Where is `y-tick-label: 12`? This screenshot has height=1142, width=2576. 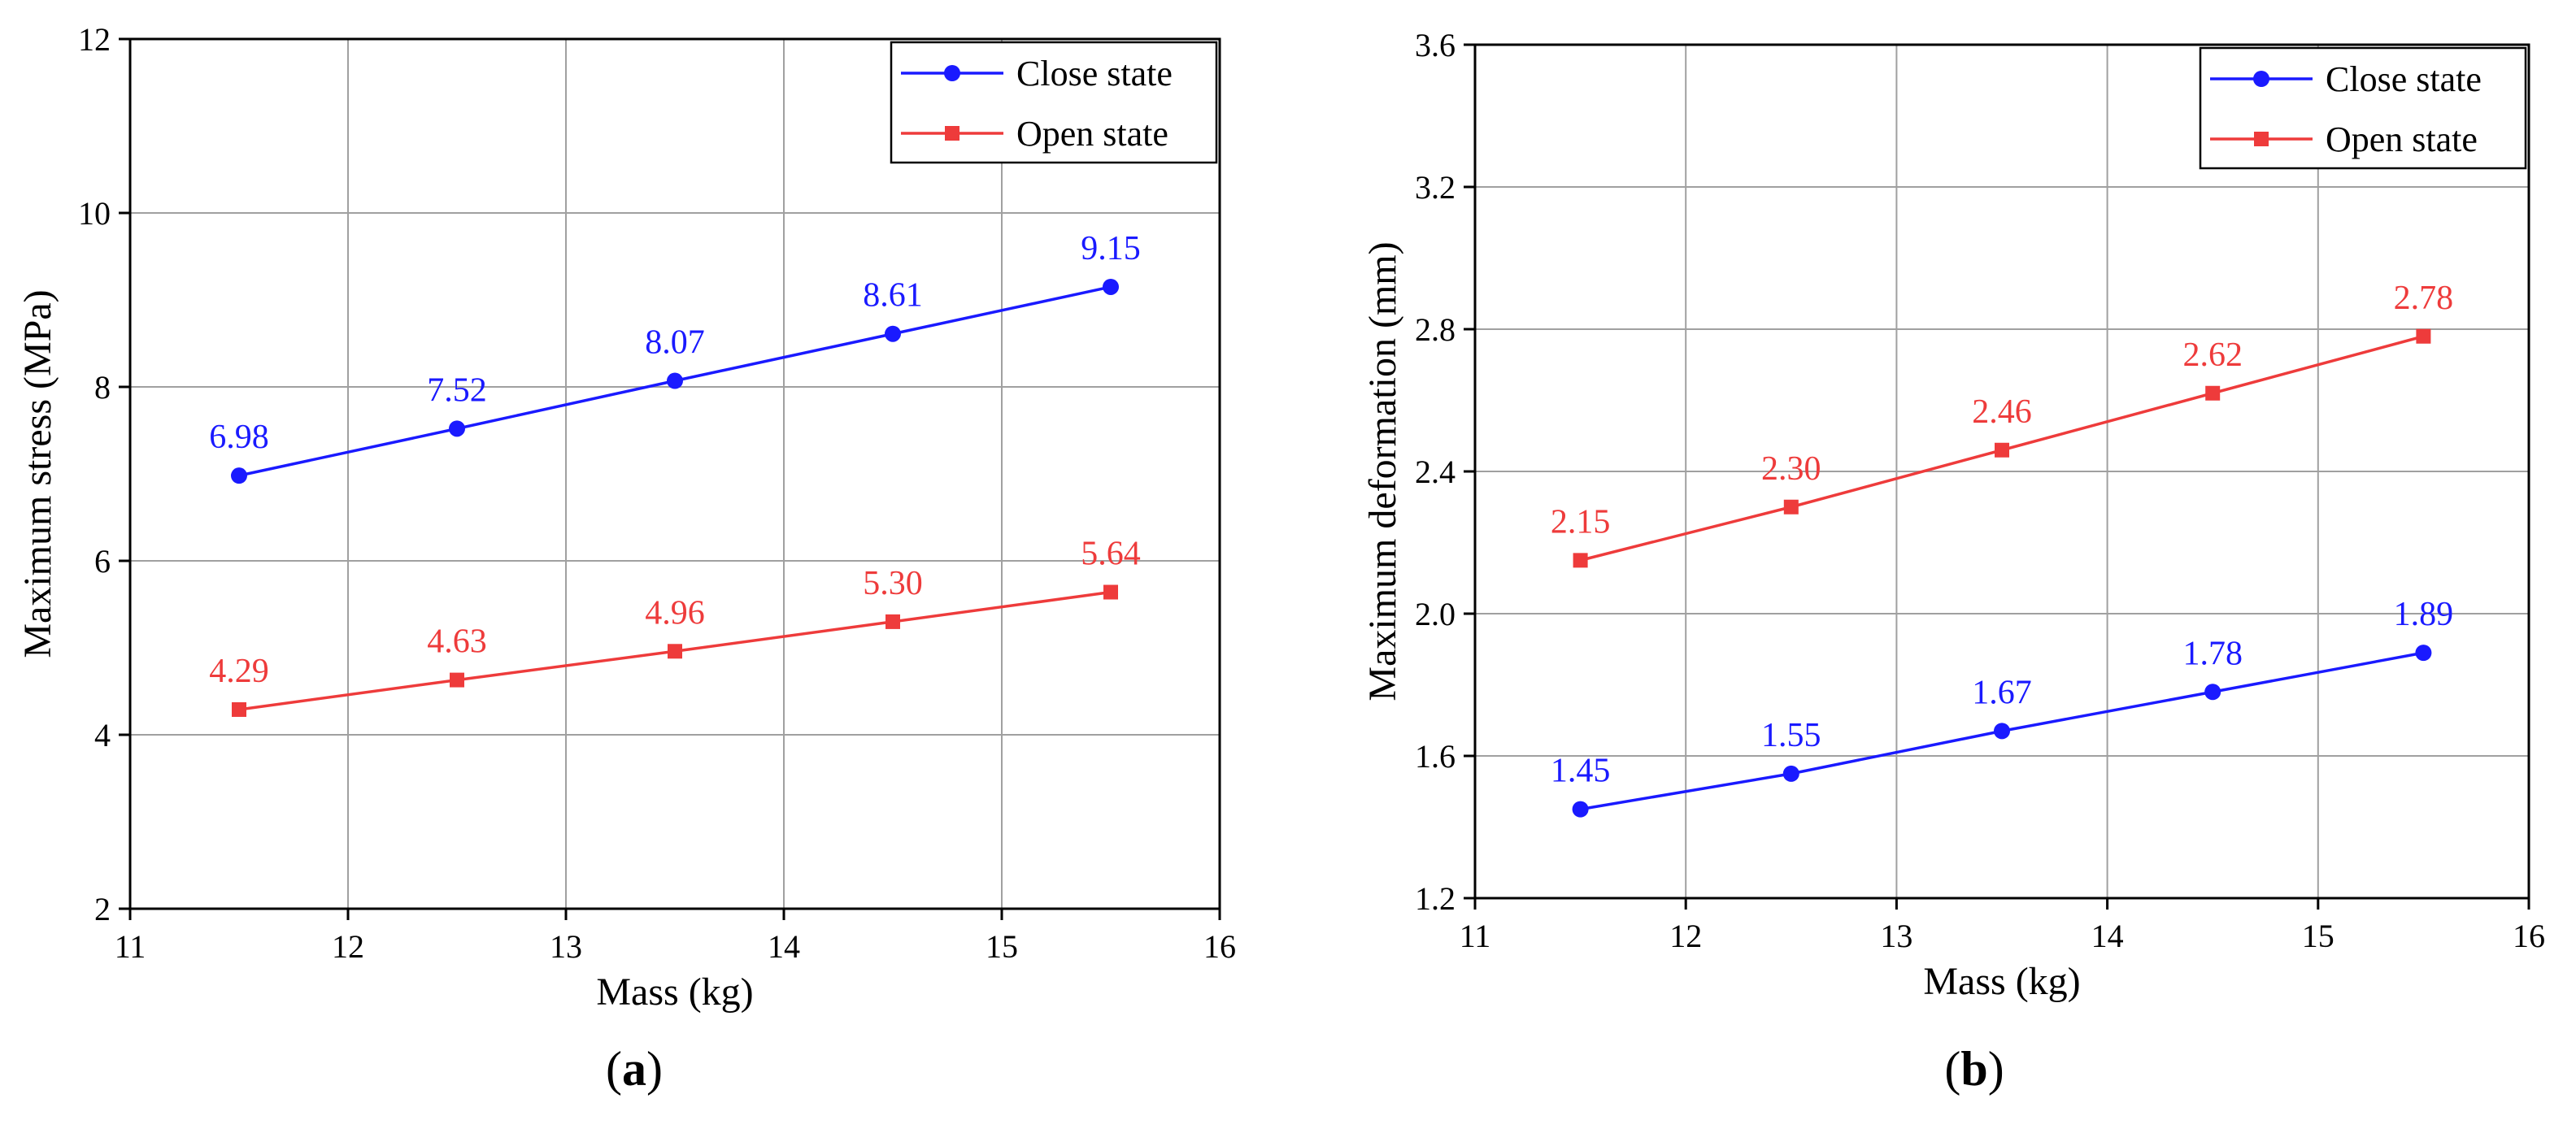 y-tick-label: 12 is located at coordinates (95, 40).